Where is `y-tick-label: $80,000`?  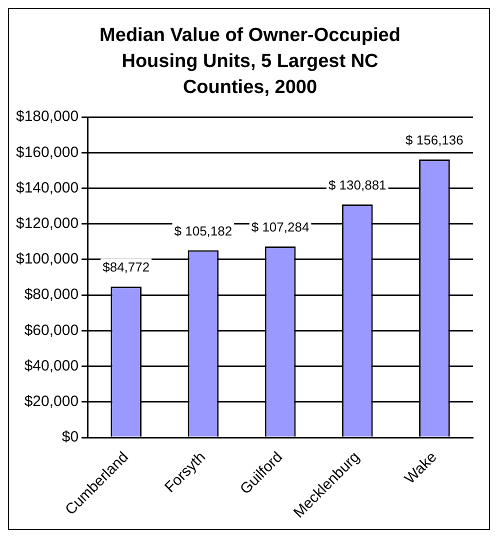 y-tick-label: $80,000 is located at coordinates (51, 295).